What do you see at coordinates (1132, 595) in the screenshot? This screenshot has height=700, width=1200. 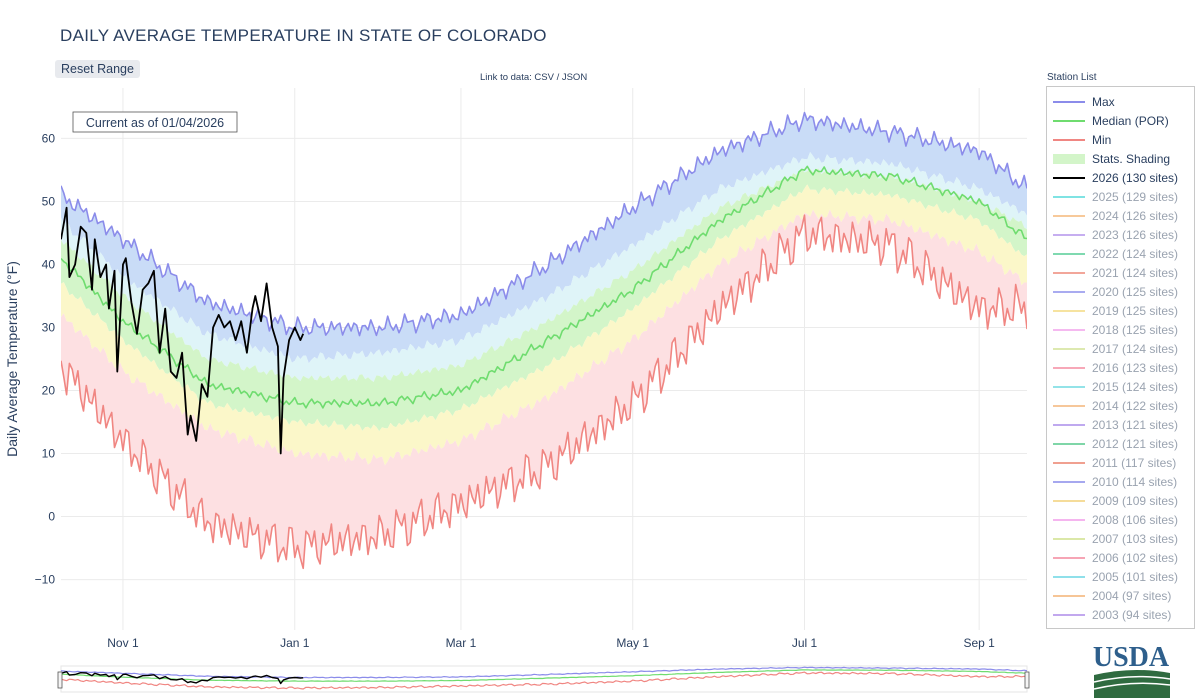 I see `legend-label: 2004 (97 sites)` at bounding box center [1132, 595].